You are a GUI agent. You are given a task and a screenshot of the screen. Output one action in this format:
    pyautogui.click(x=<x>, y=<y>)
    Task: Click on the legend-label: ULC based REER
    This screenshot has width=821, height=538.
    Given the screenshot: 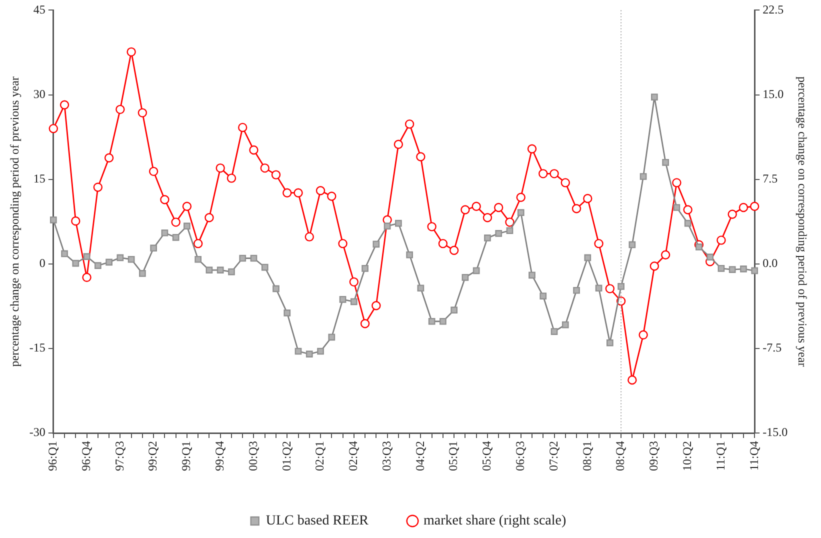 What is the action you would take?
    pyautogui.click(x=318, y=521)
    